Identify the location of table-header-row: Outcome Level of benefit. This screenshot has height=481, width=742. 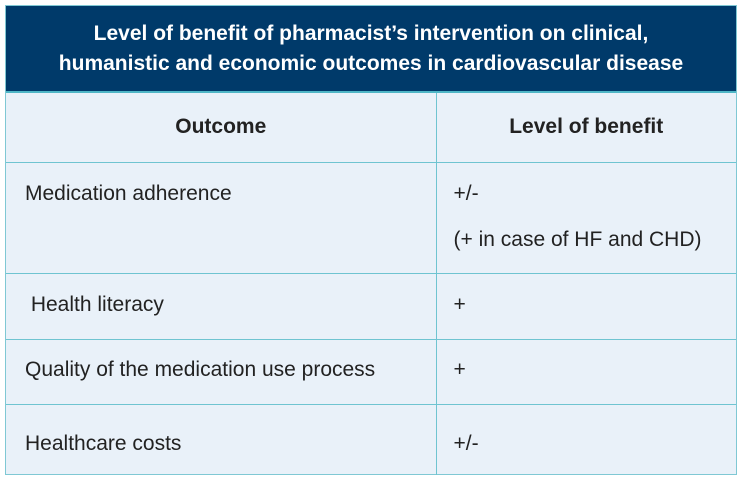
(371, 128).